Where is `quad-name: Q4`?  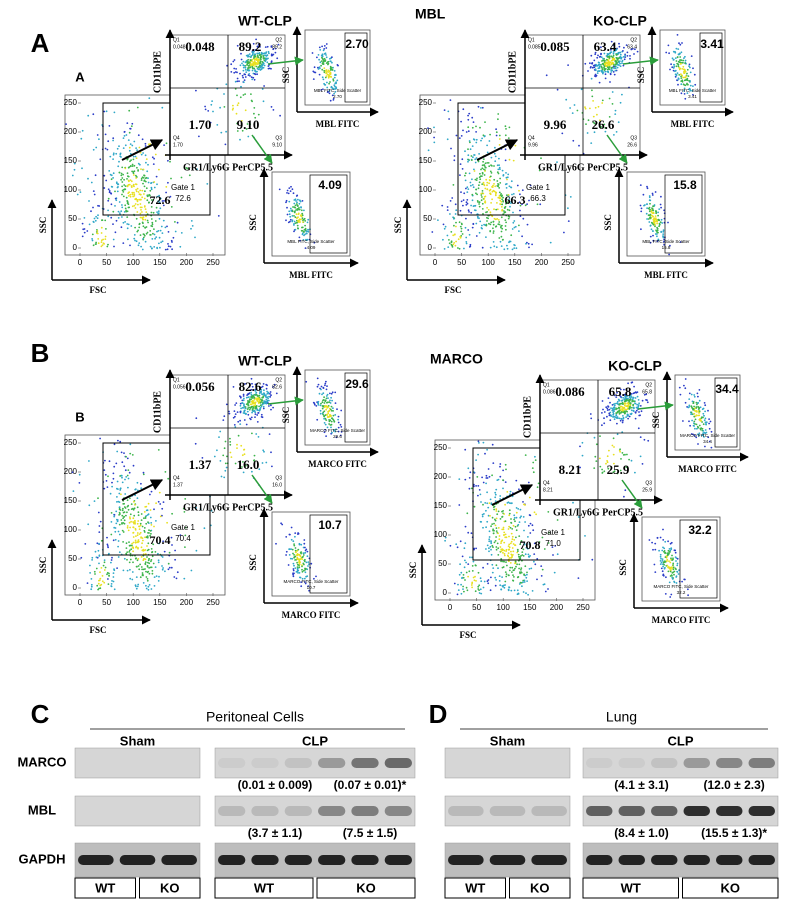 quad-name: Q4 is located at coordinates (546, 483).